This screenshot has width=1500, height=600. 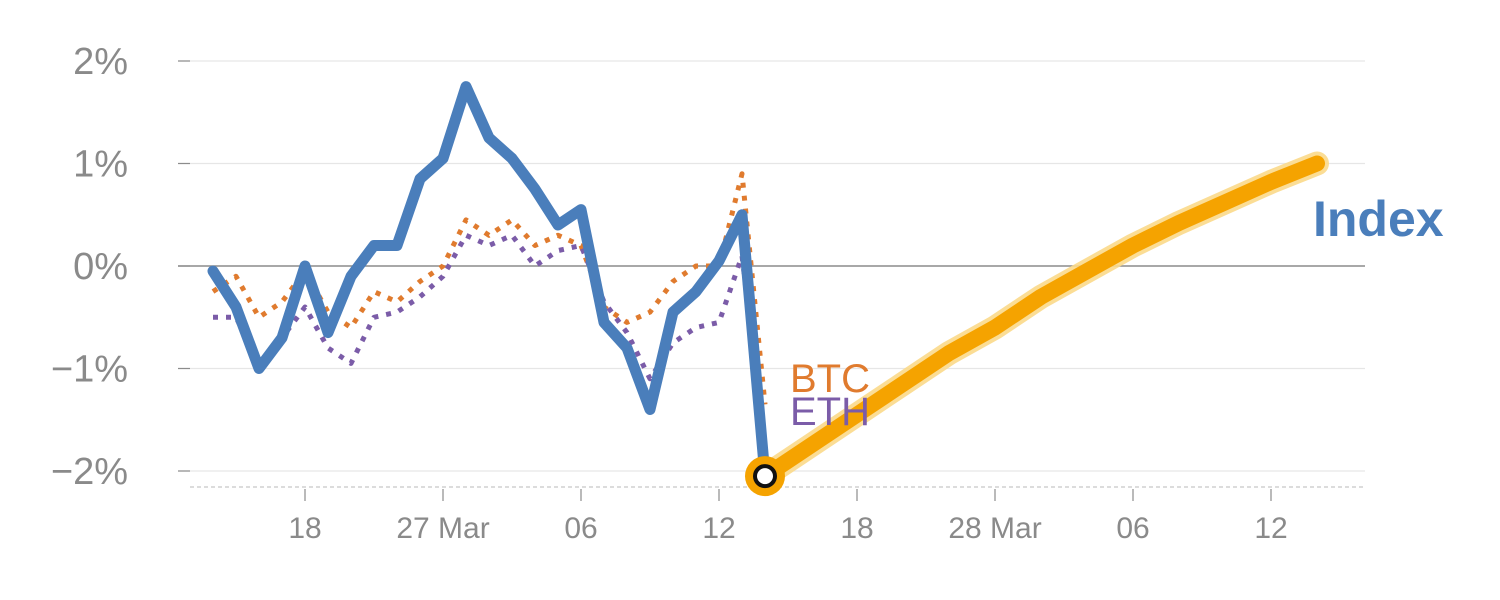 What do you see at coordinates (100, 62) in the screenshot?
I see `y-tick-label: 2%` at bounding box center [100, 62].